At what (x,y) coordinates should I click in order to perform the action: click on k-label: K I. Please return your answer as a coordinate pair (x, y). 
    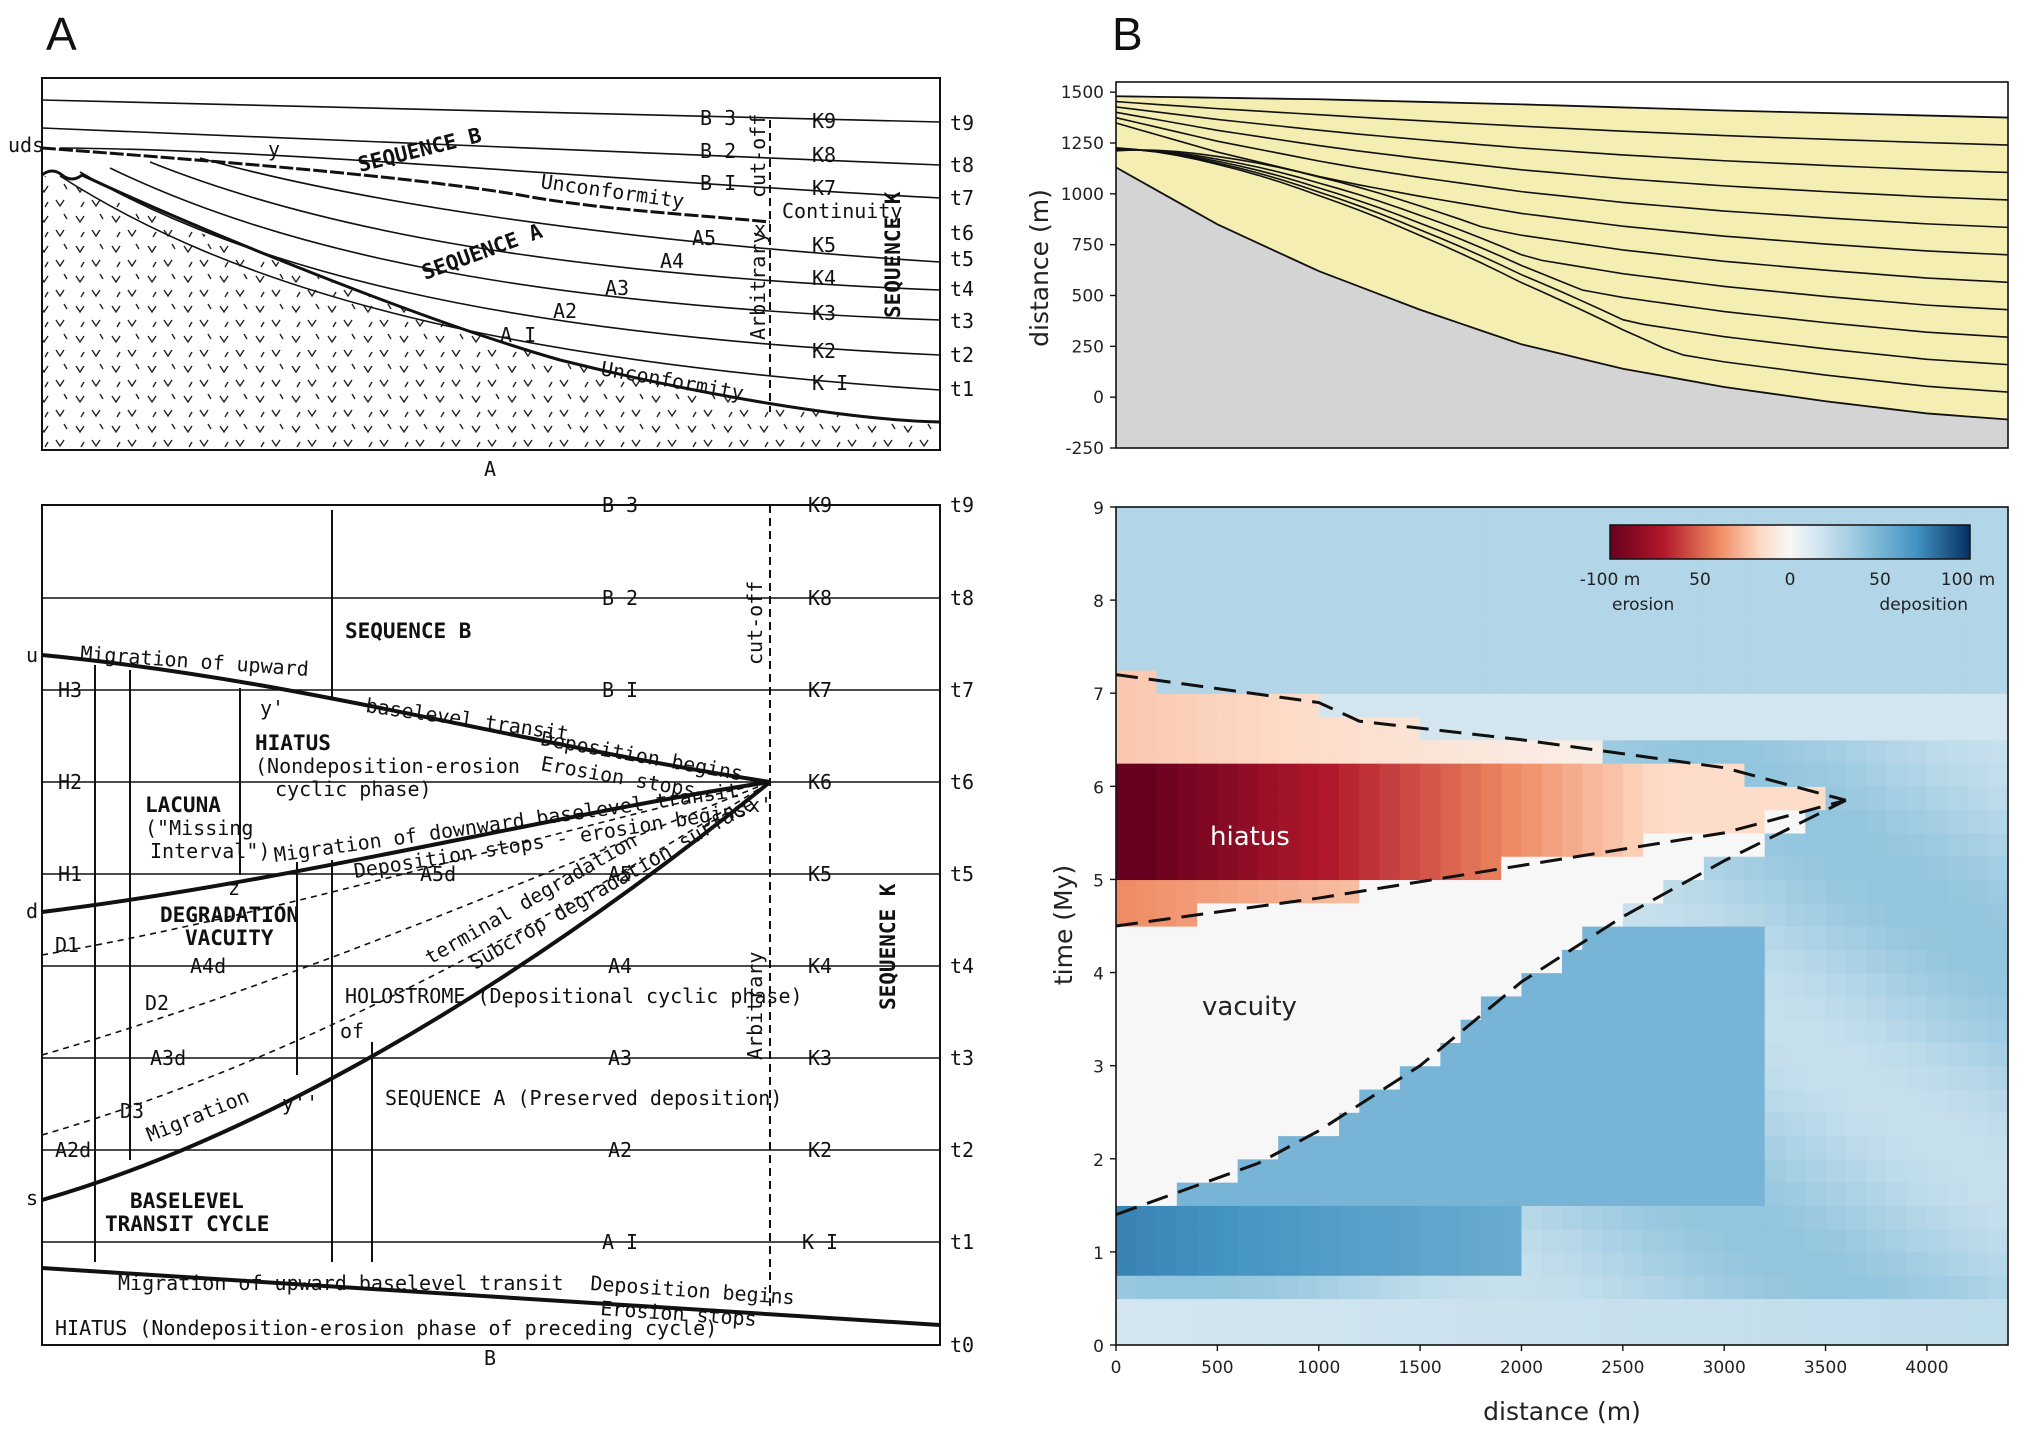
    Looking at the image, I should click on (820, 1242).